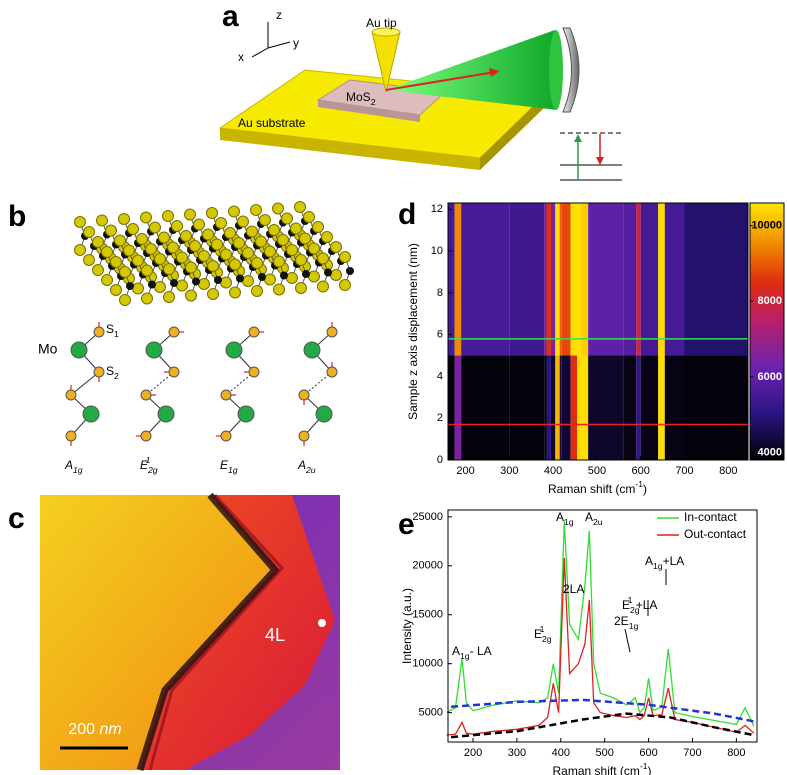 Image resolution: width=787 pixels, height=775 pixels. Describe the element at coordinates (770, 377) in the screenshot. I see `colorbar-tick-label: 6000` at that location.